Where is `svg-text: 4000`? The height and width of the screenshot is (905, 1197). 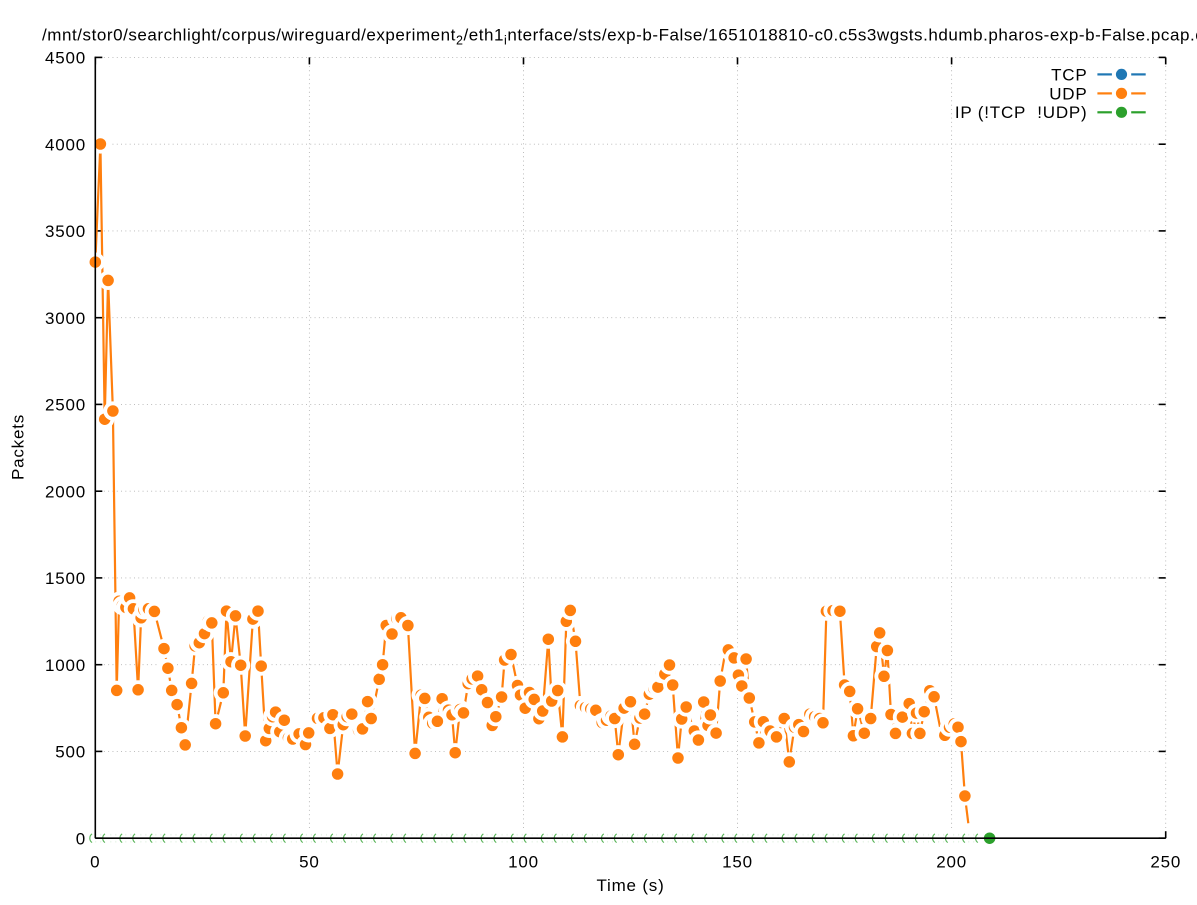 svg-text: 4000 is located at coordinates (65, 144).